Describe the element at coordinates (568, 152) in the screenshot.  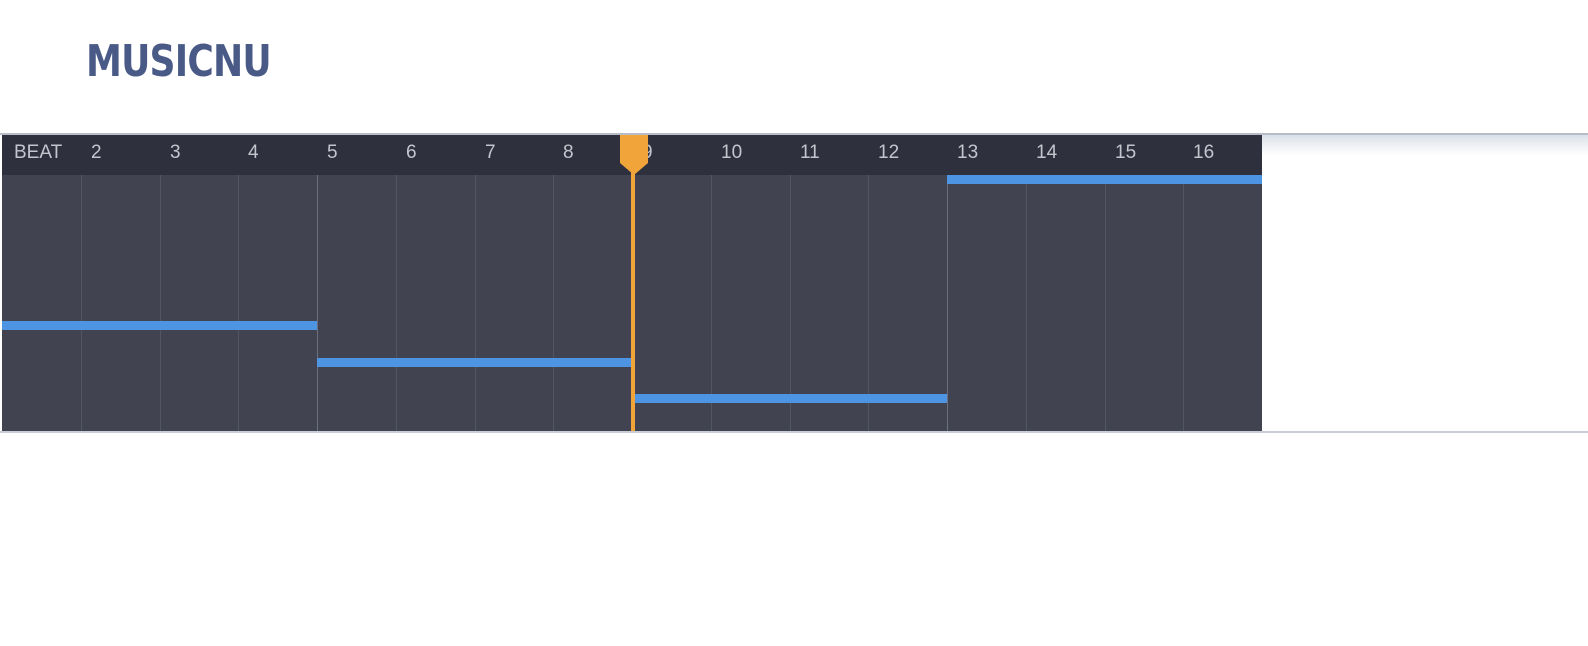
I see `beat-number-label: 8` at that location.